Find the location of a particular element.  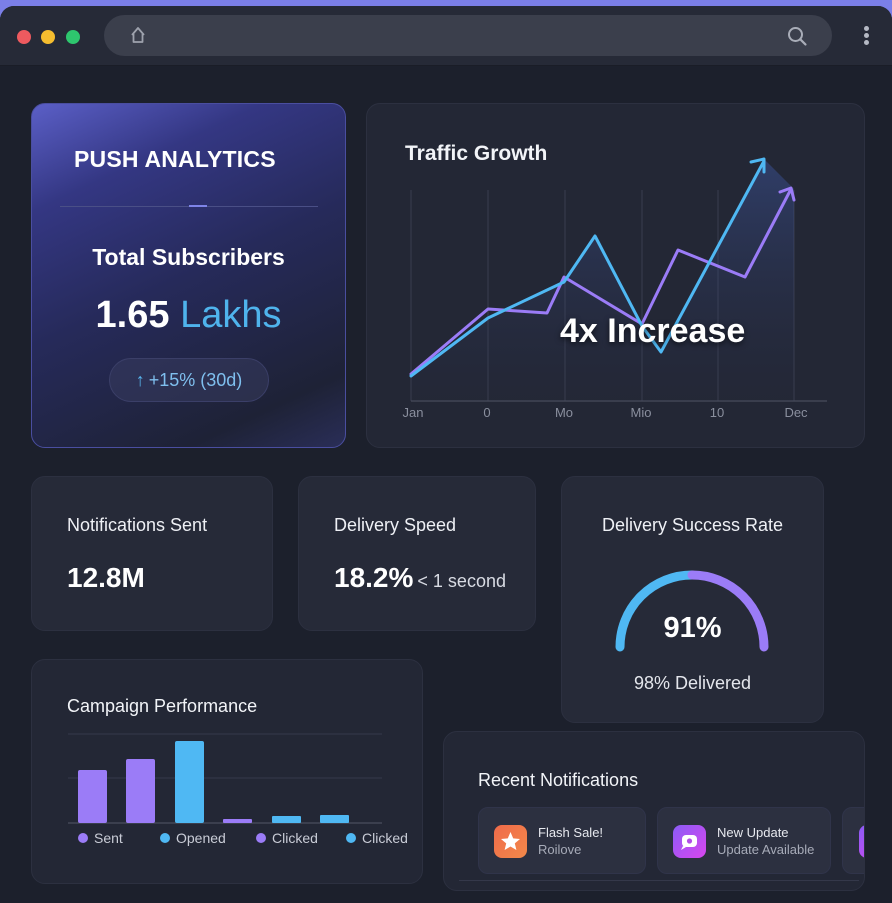

divider is located at coordinates (659, 880).